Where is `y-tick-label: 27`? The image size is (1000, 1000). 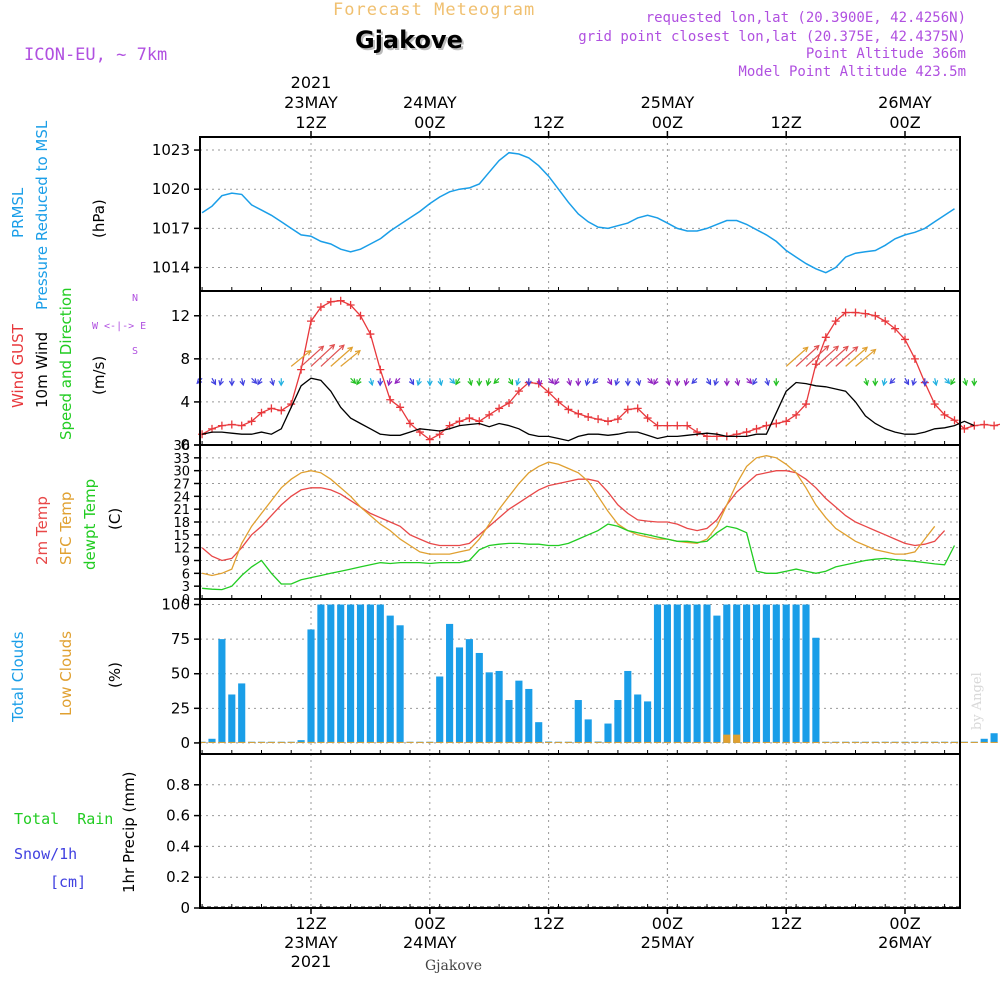 y-tick-label: 27 is located at coordinates (181, 485).